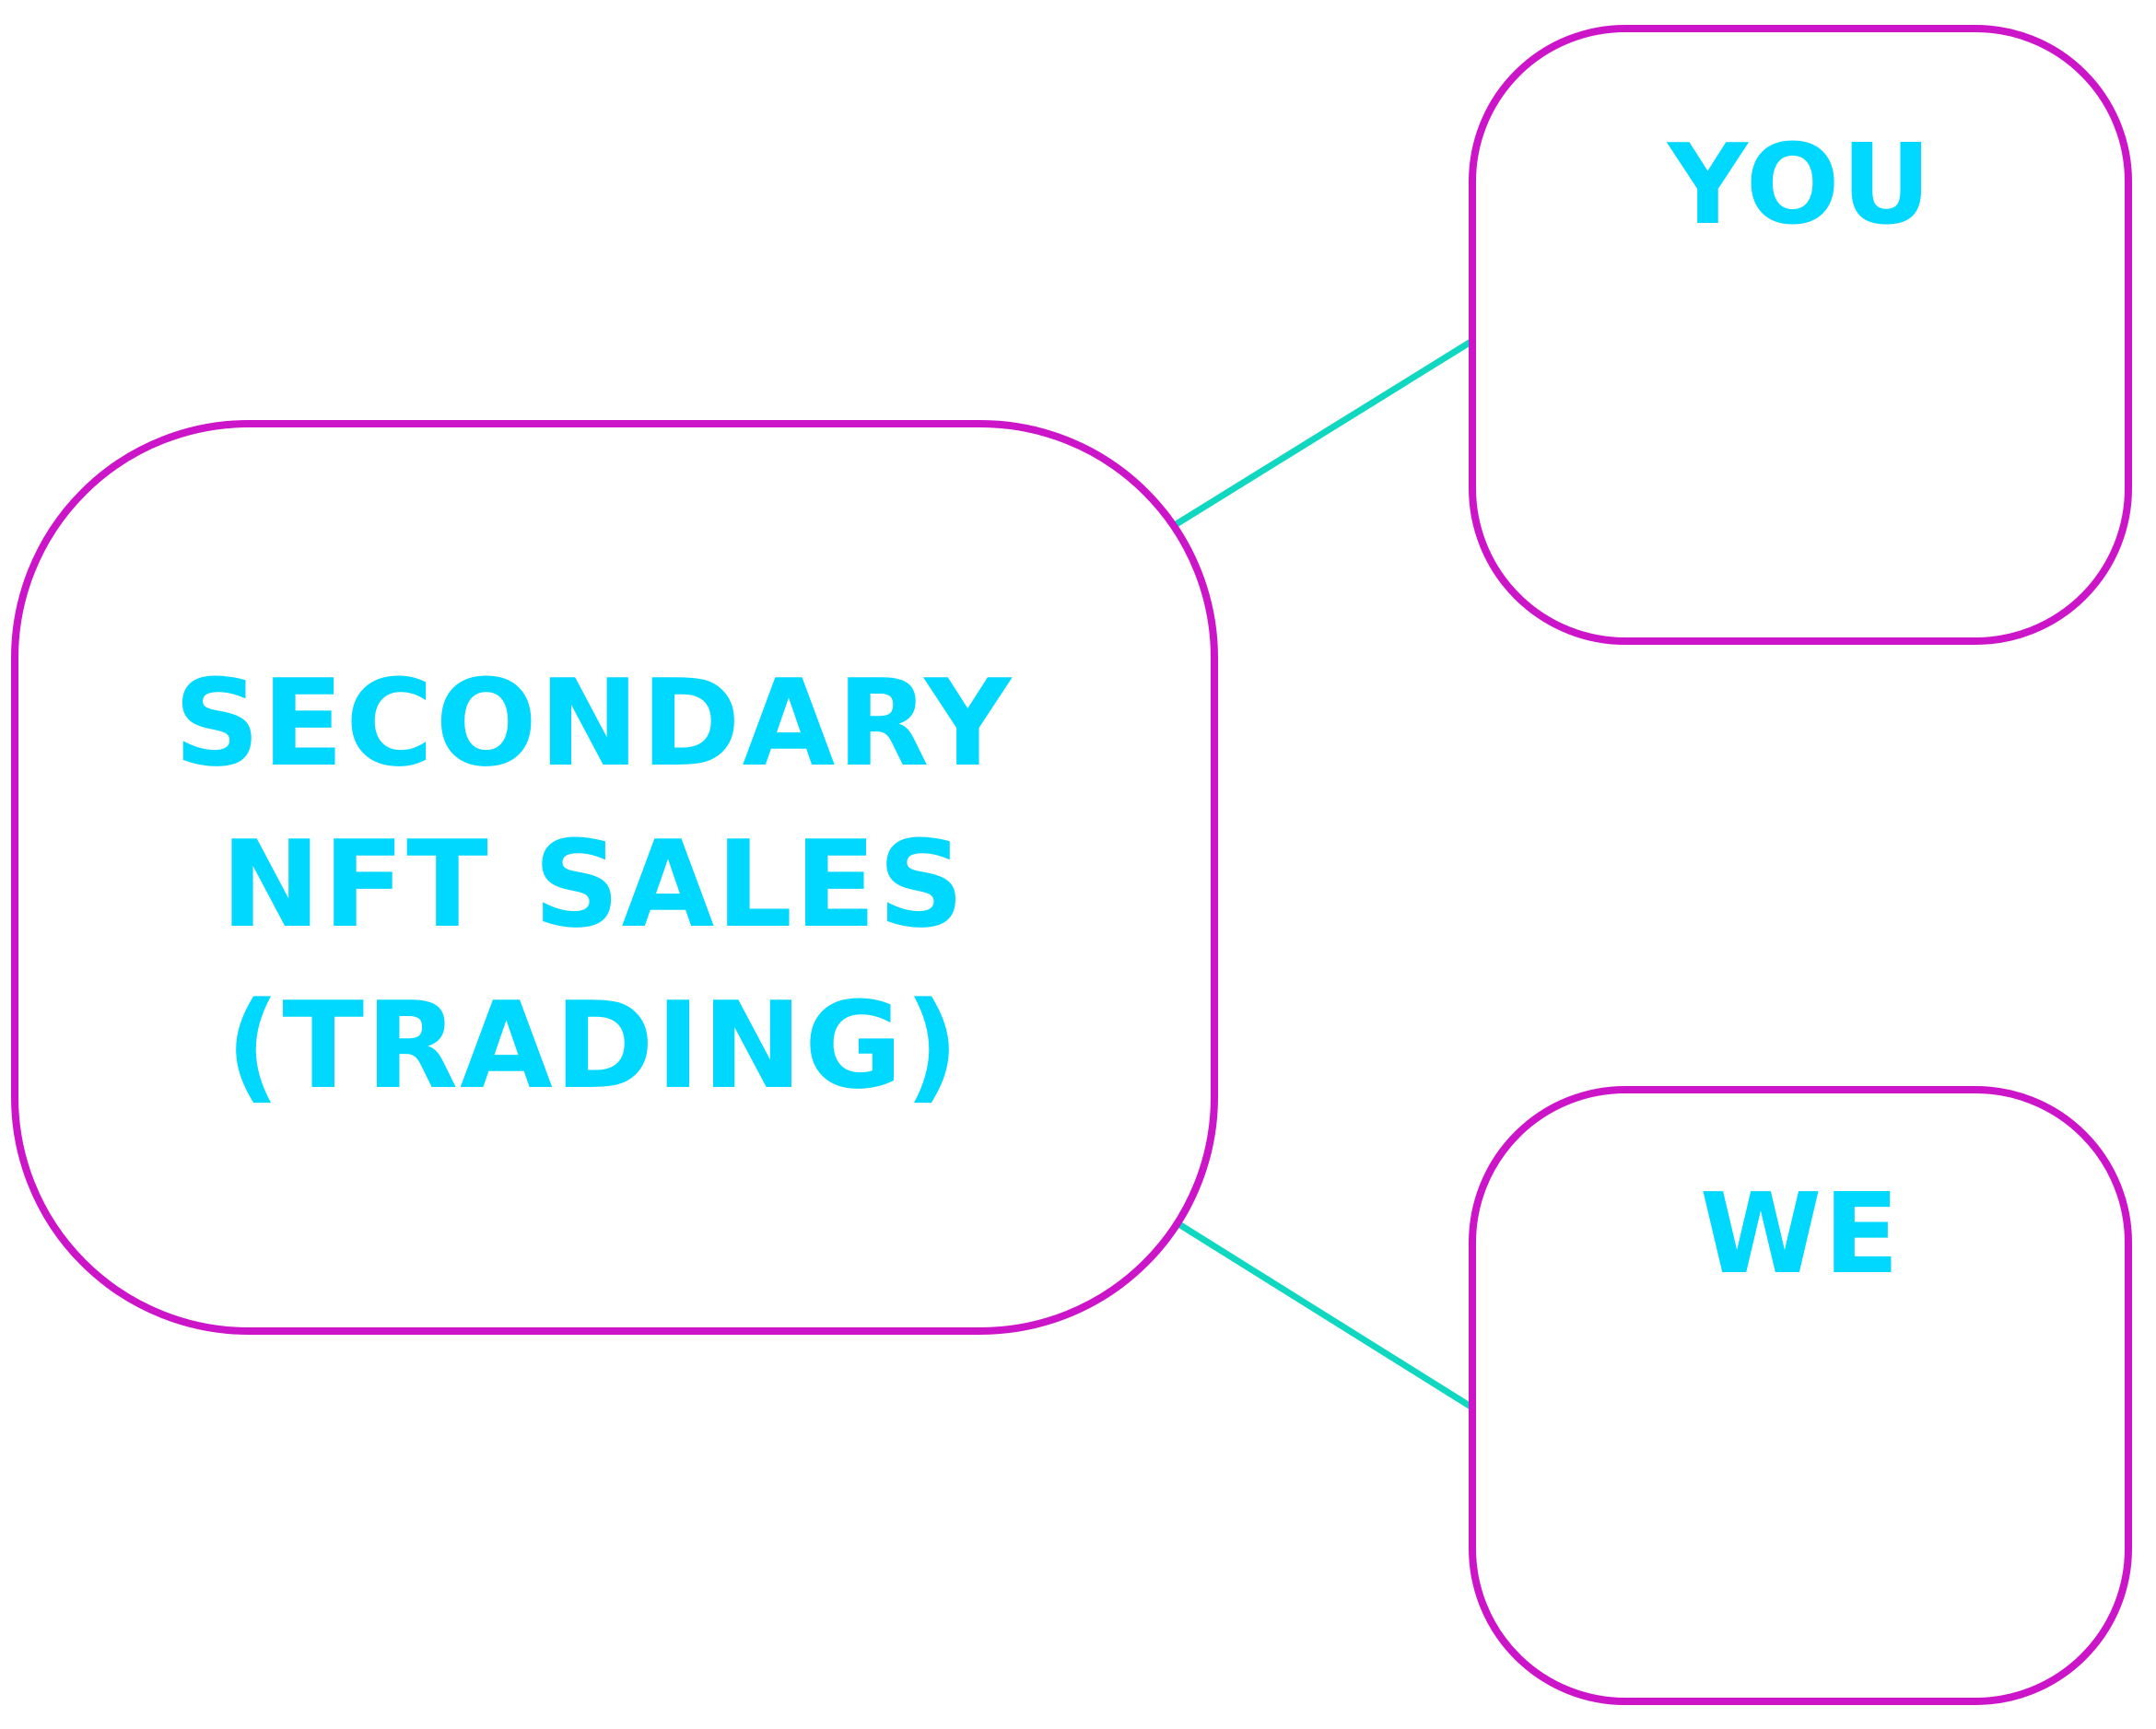 This screenshot has width=2156, height=1729. What do you see at coordinates (1323, 433) in the screenshot?
I see `connector-main-to-you` at bounding box center [1323, 433].